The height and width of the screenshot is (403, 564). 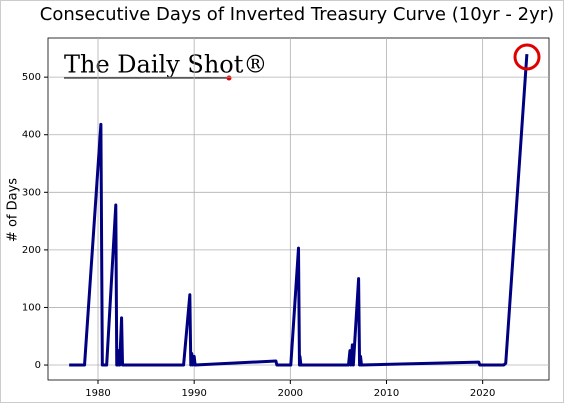 I want to click on highlight-circle, so click(x=527, y=57).